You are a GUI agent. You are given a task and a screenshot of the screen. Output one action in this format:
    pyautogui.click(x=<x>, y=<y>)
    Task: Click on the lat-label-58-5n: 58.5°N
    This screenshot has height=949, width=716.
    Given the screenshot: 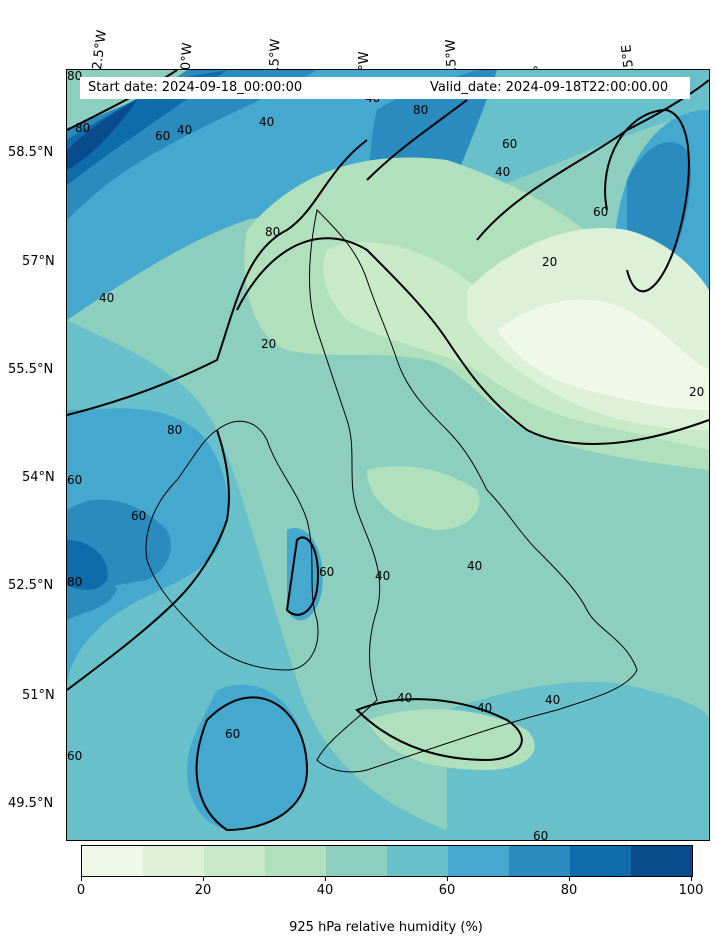 What is the action you would take?
    pyautogui.click(x=31, y=152)
    